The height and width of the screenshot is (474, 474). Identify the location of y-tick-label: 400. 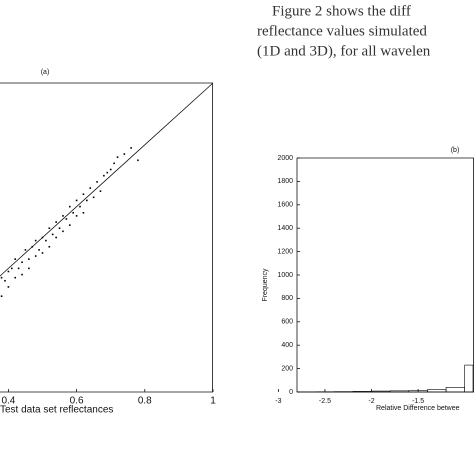
(287, 345).